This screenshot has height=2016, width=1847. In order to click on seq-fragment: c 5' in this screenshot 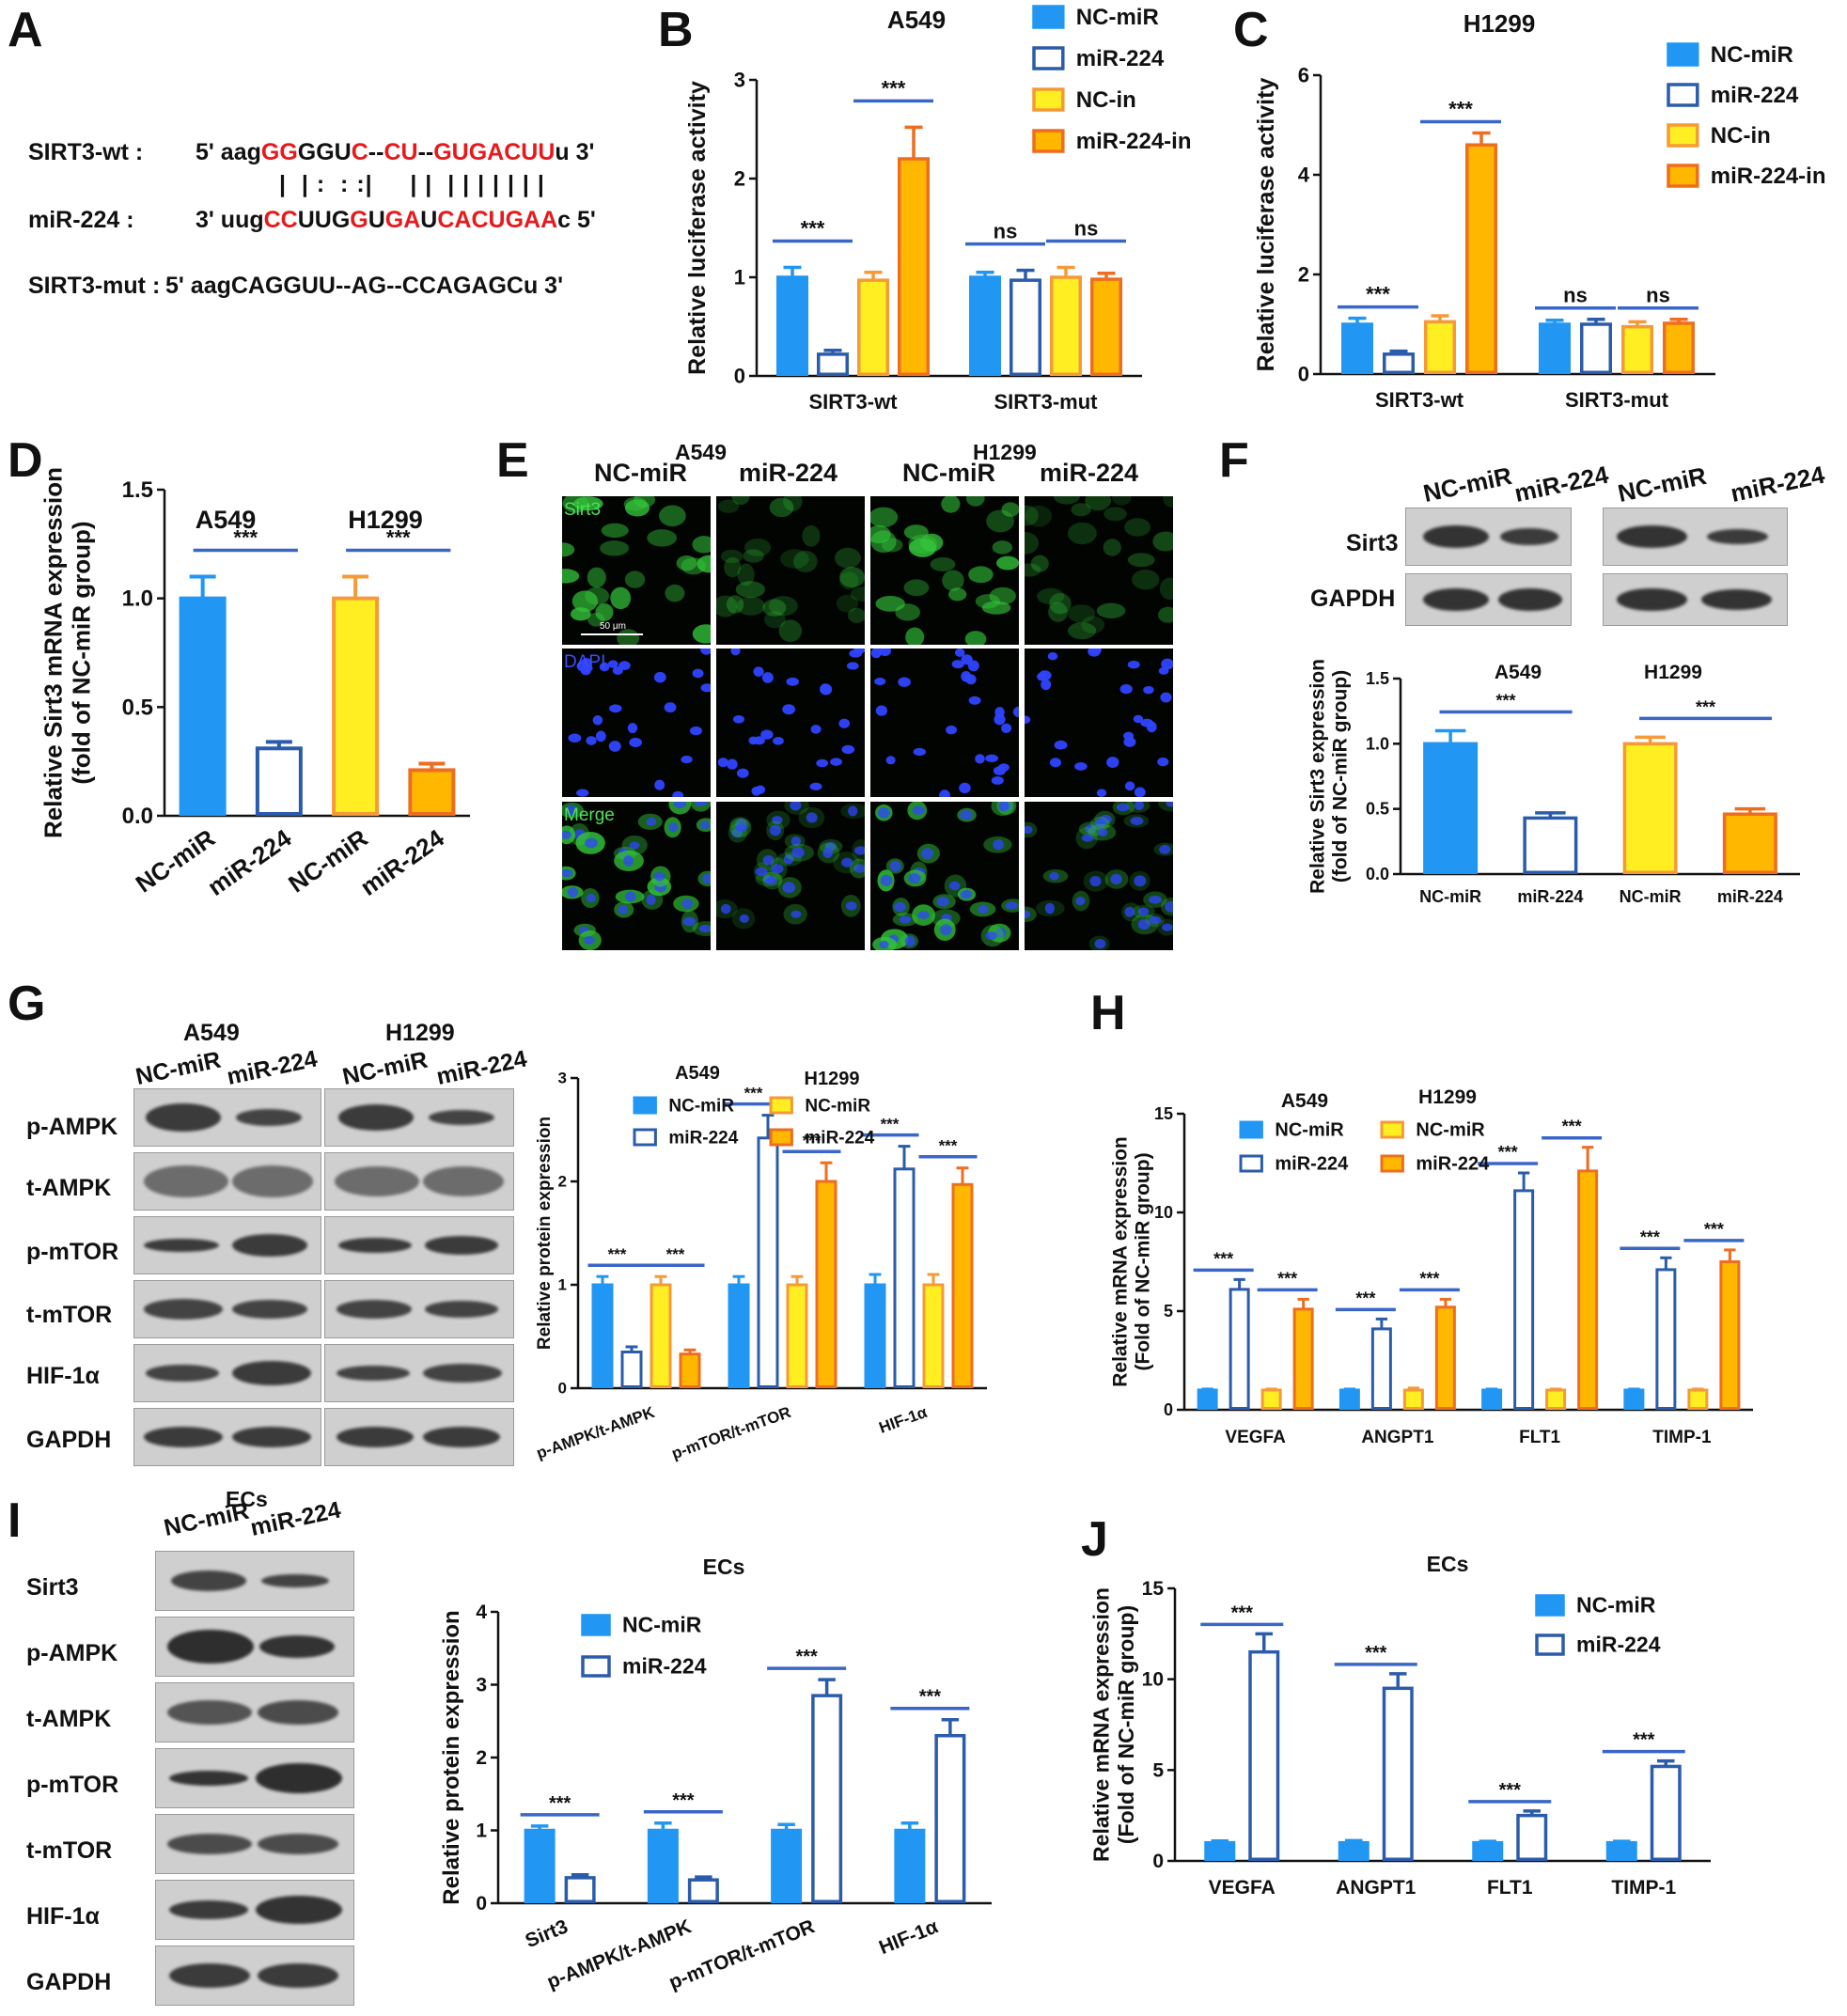, I will do `click(576, 220)`.